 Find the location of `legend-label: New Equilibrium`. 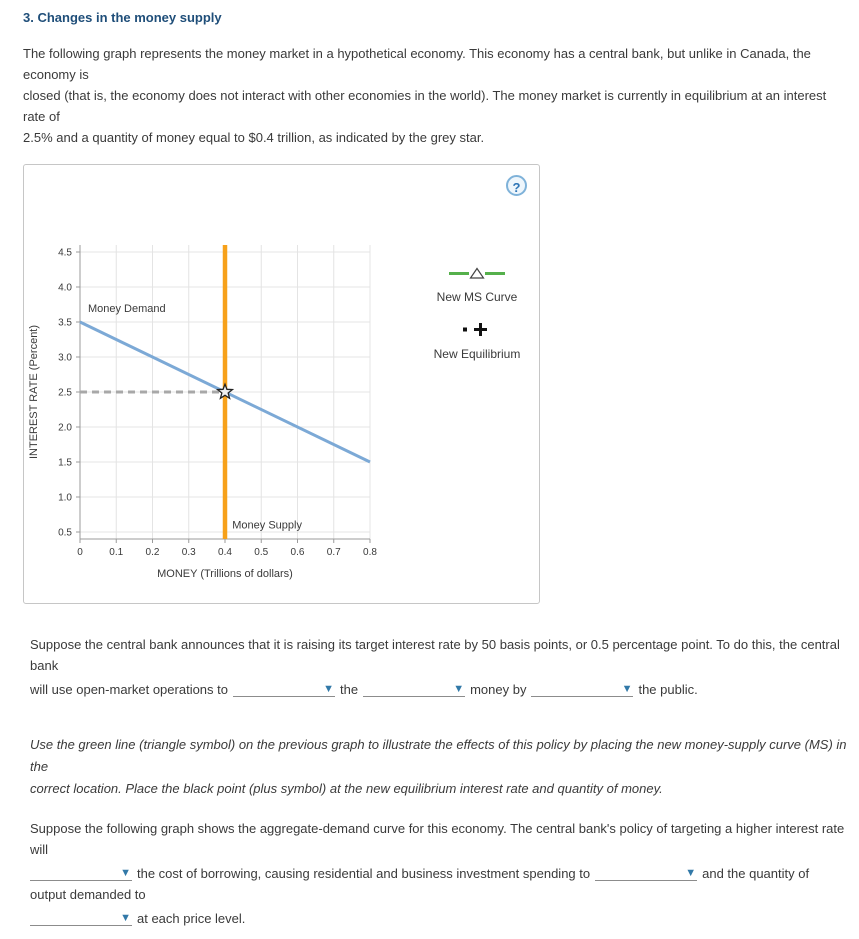

legend-label: New Equilibrium is located at coordinates (477, 354).